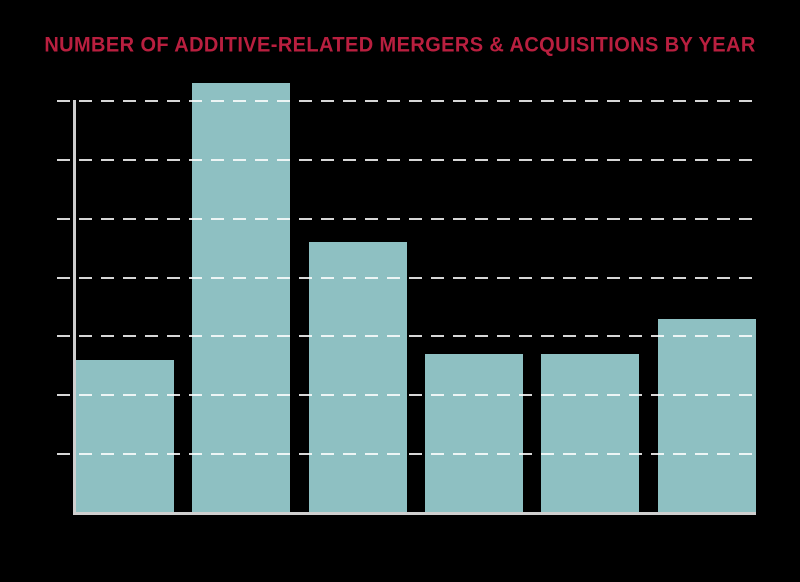  What do you see at coordinates (74, 307) in the screenshot?
I see `y-axis-line` at bounding box center [74, 307].